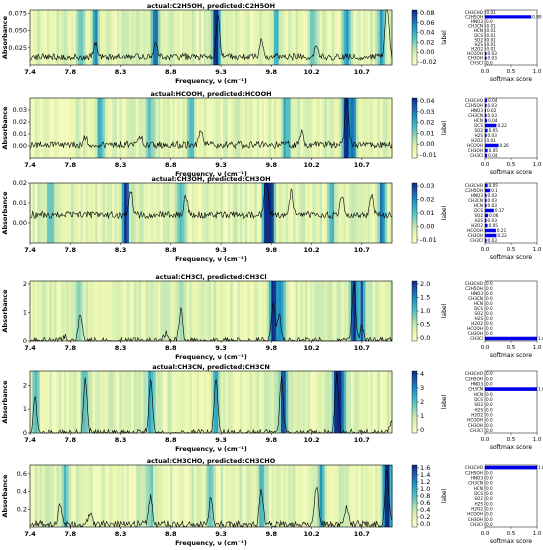 Image resolution: width=543 pixels, height=550 pixels. What do you see at coordinates (492, 110) in the screenshot?
I see `bar-value-label: 0.02` at bounding box center [492, 110].